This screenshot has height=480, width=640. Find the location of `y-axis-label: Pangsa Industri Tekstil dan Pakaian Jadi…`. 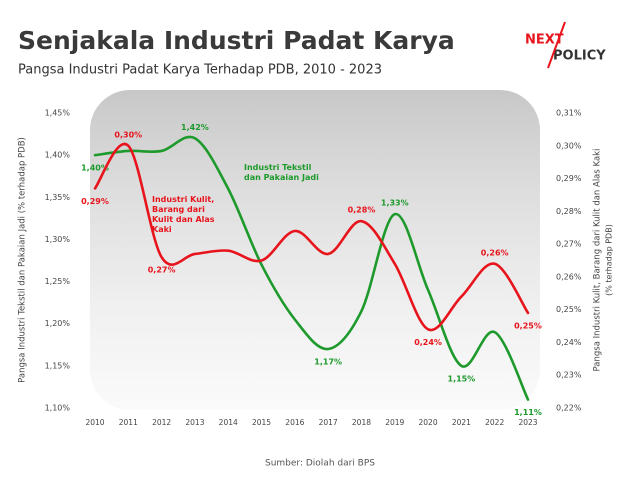

y-axis-label: Pangsa Industri Tekstil dan Pakaian Jadi… is located at coordinates (23, 260).